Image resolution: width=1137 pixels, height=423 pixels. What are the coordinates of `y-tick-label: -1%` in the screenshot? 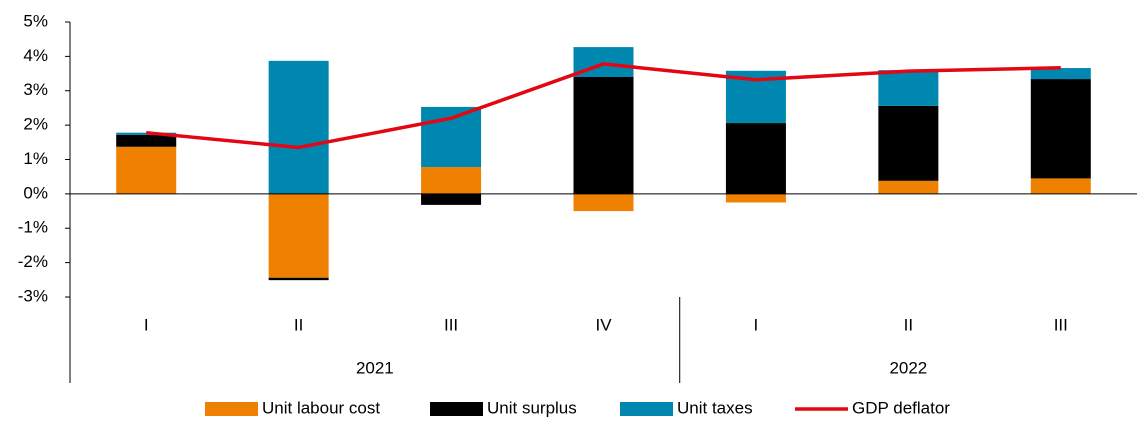 It's located at (33, 227).